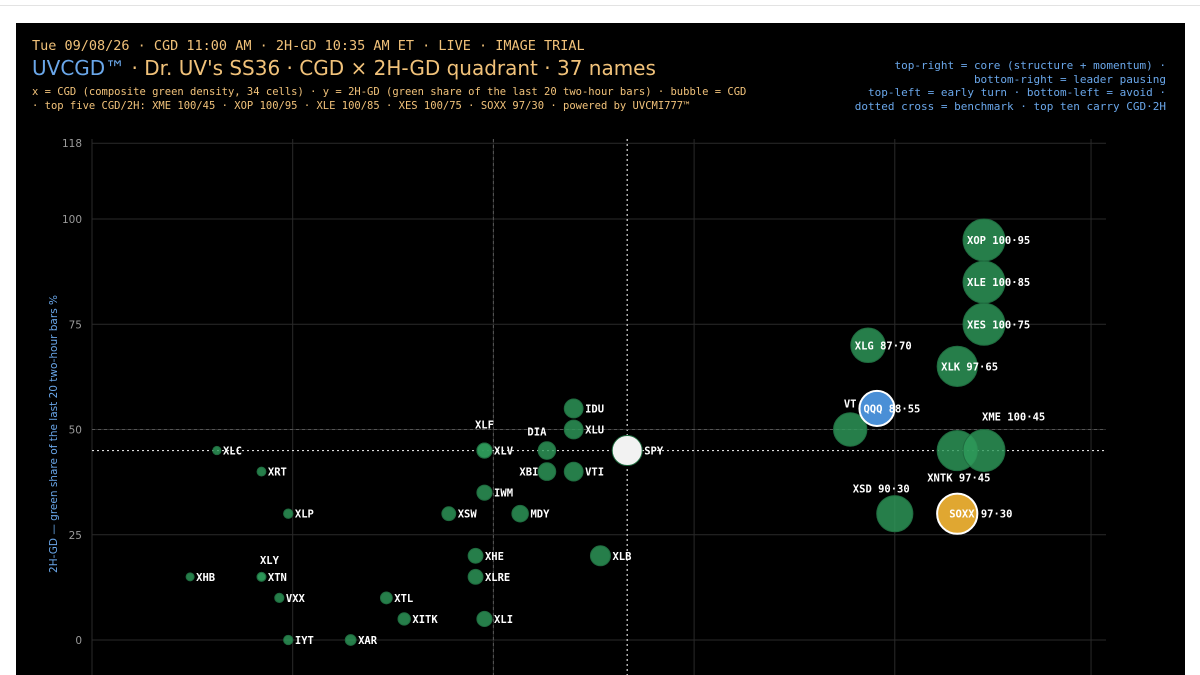  Describe the element at coordinates (494, 557) in the screenshot. I see `point-label: XHE` at that location.